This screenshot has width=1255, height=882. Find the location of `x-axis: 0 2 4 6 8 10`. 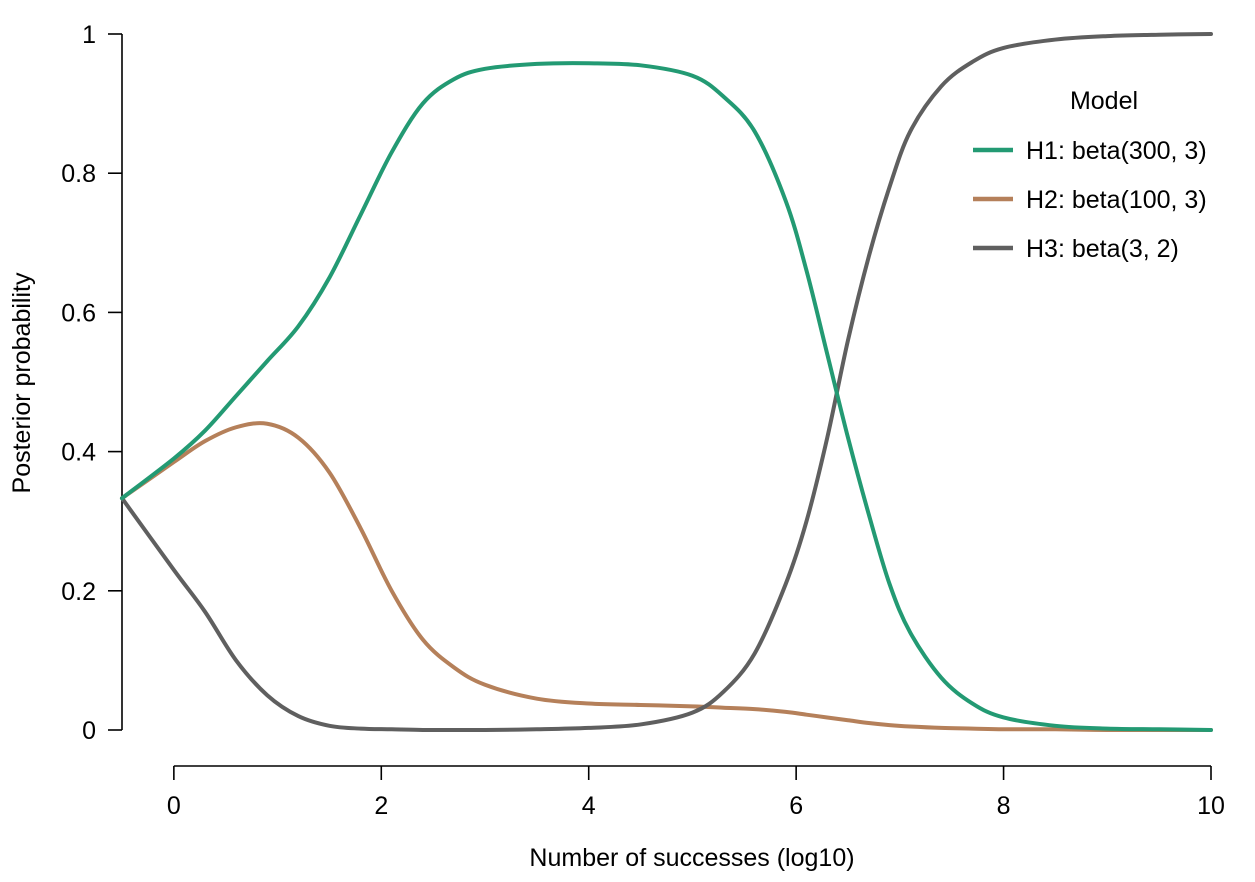

x-axis: 0 2 4 6 8 10 is located at coordinates (696, 792).